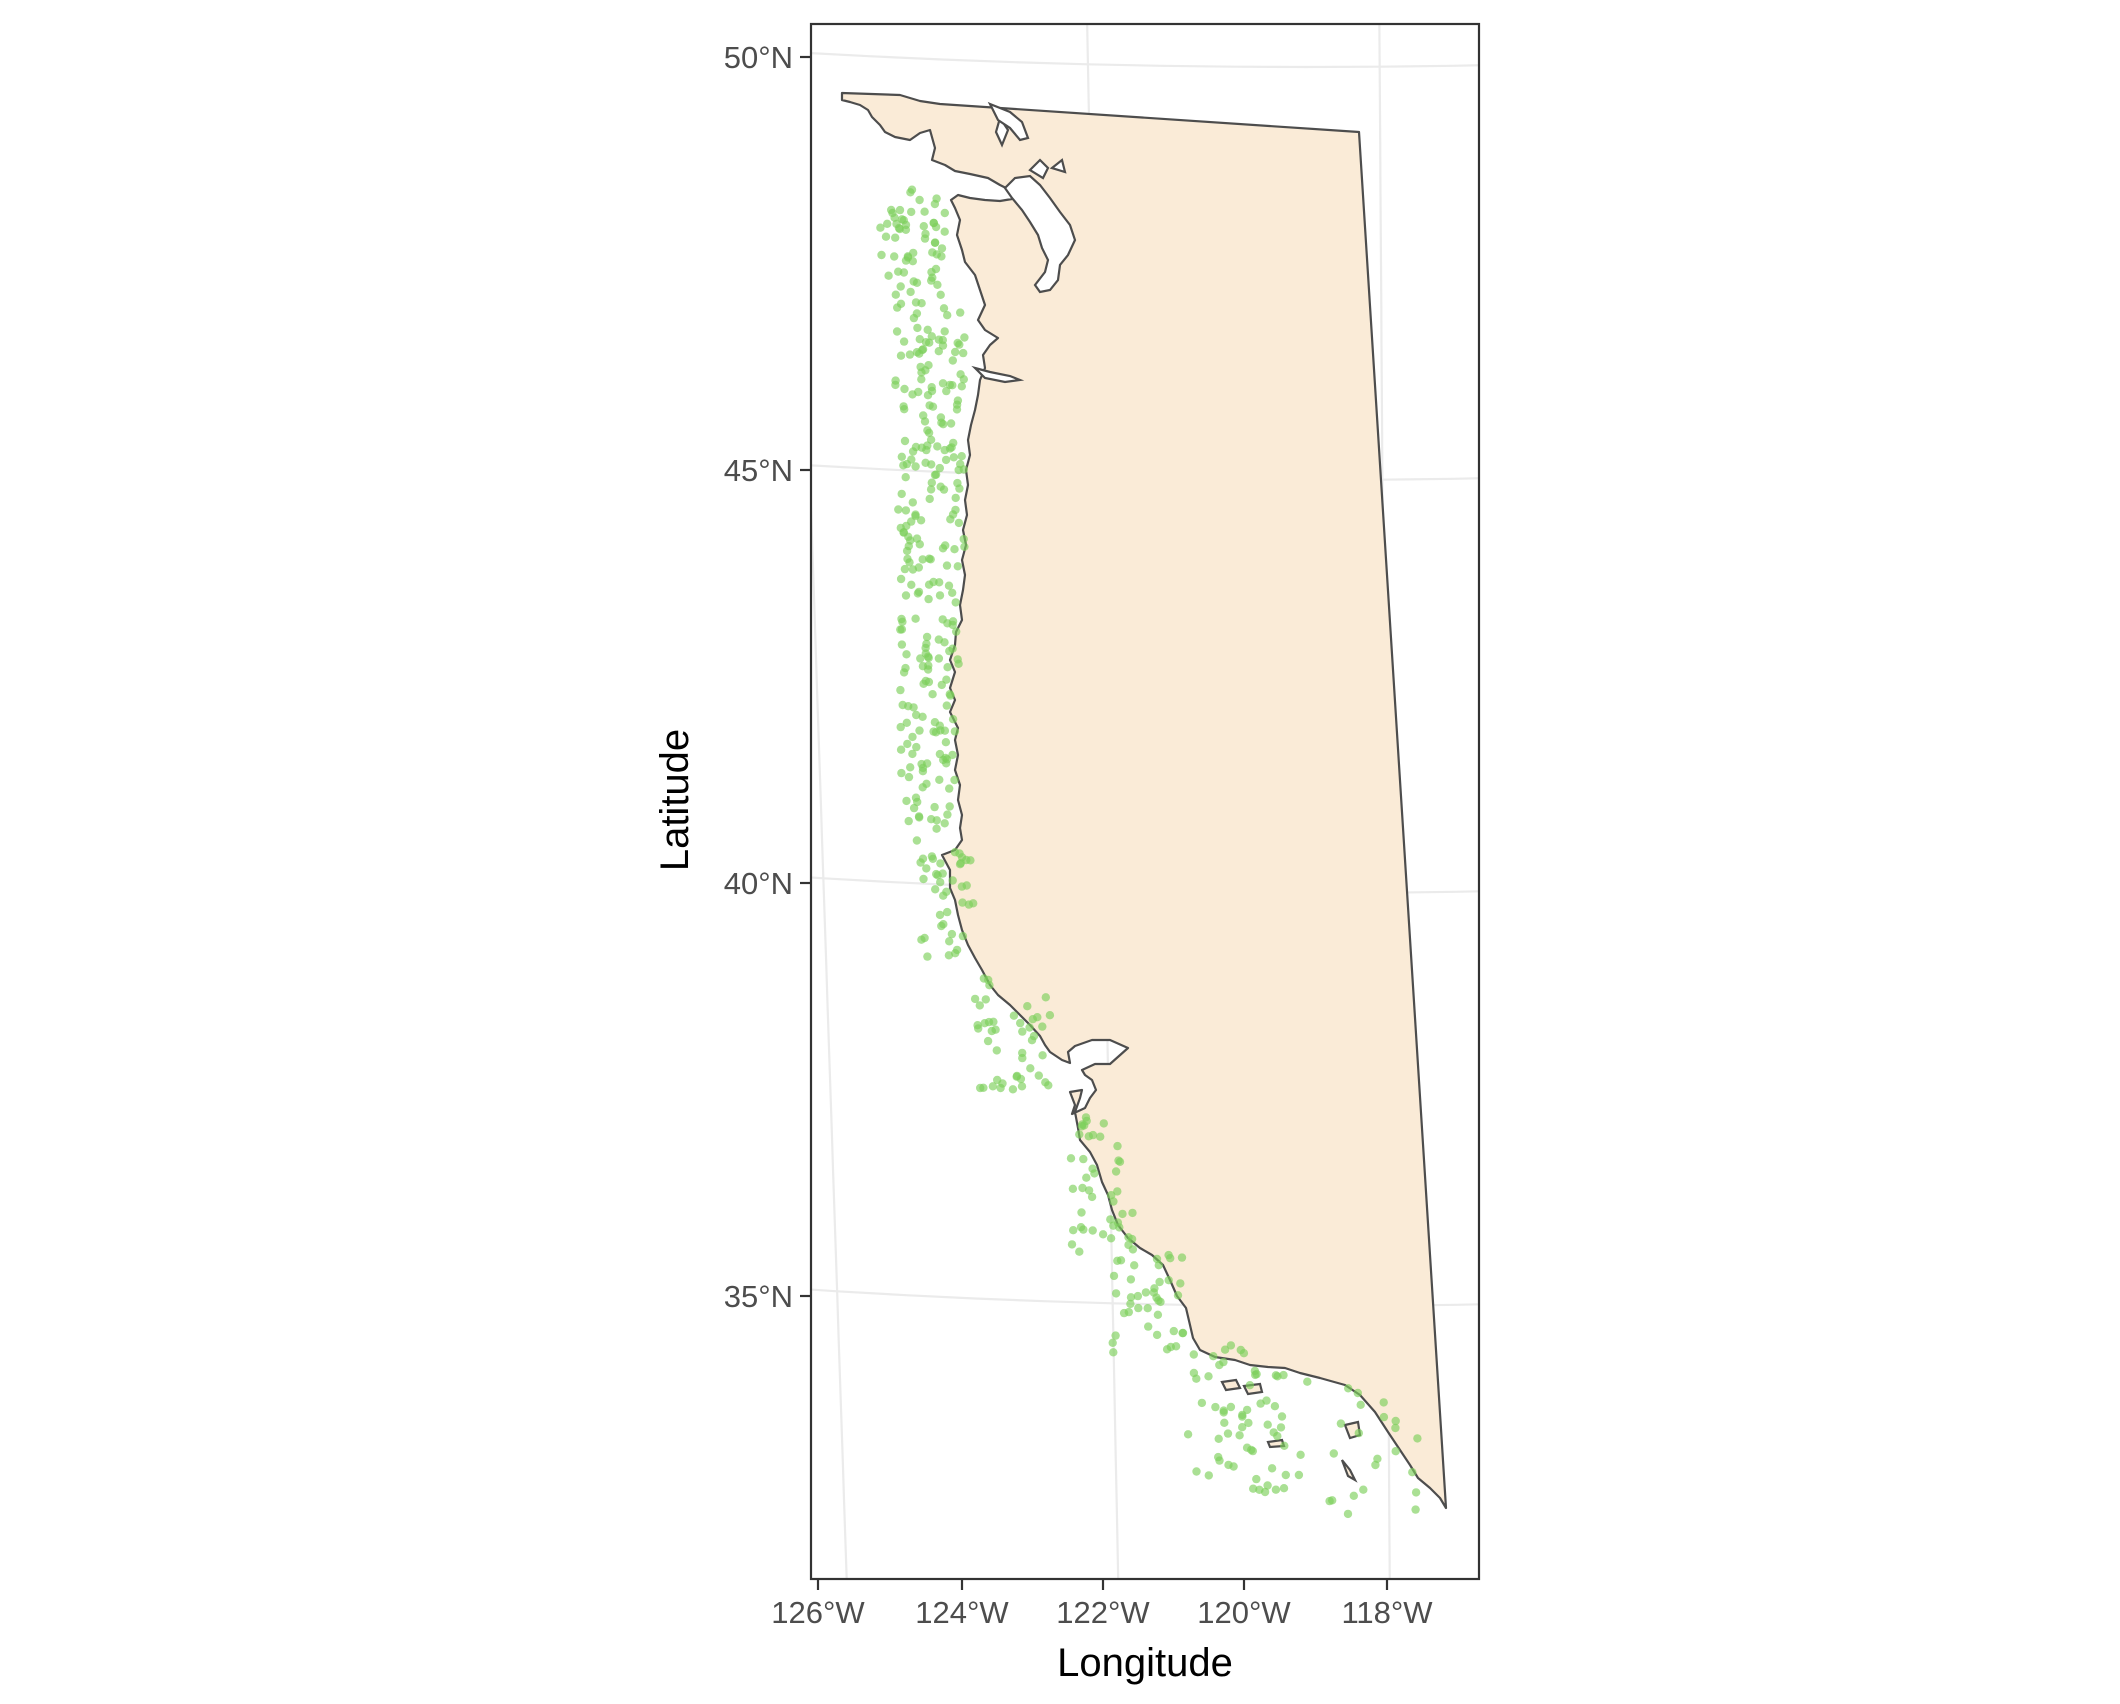 This screenshot has width=2120, height=1704. What do you see at coordinates (998, 374) in the screenshot?
I see `columbia-river-mouth` at bounding box center [998, 374].